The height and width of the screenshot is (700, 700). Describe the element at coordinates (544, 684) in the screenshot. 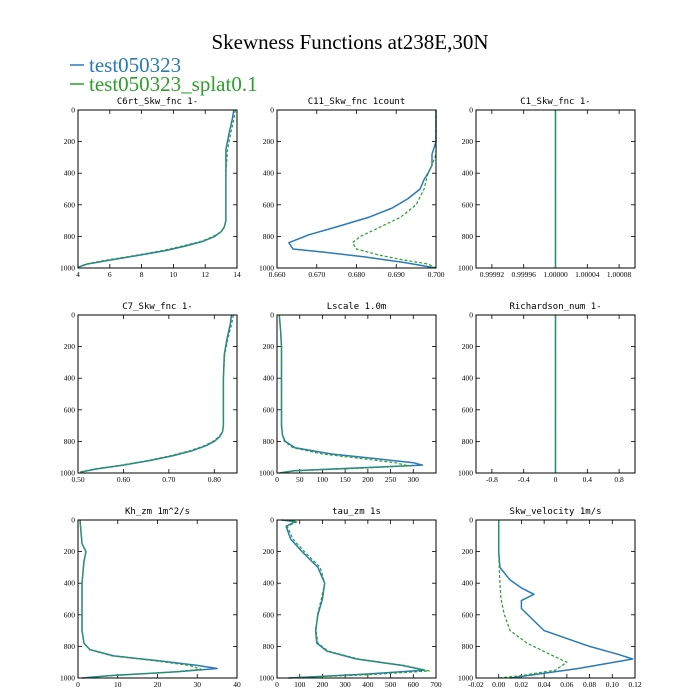

I see `x-tick-label: 0.04` at that location.